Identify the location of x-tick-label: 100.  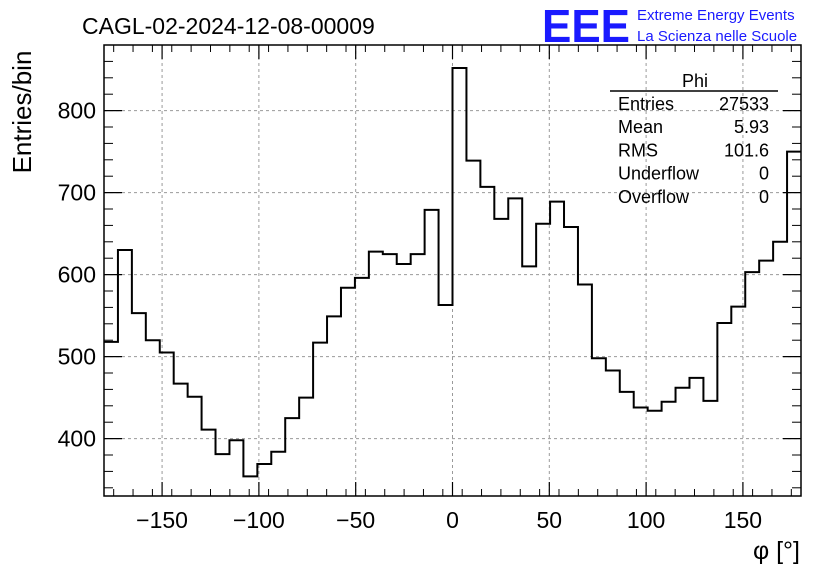
(646, 520).